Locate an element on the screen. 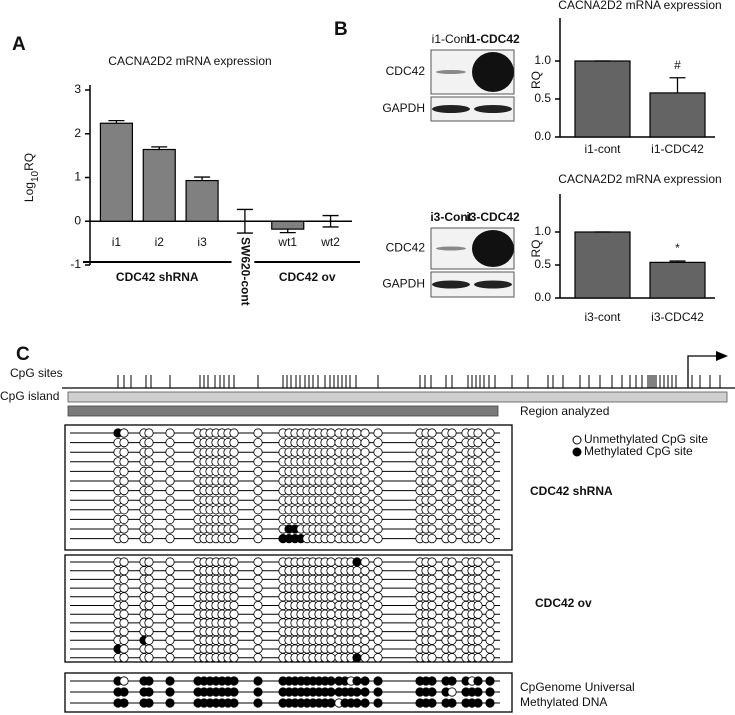 This screenshot has height=715, width=735. blot-row-label: CDC42 is located at coordinates (406, 248).